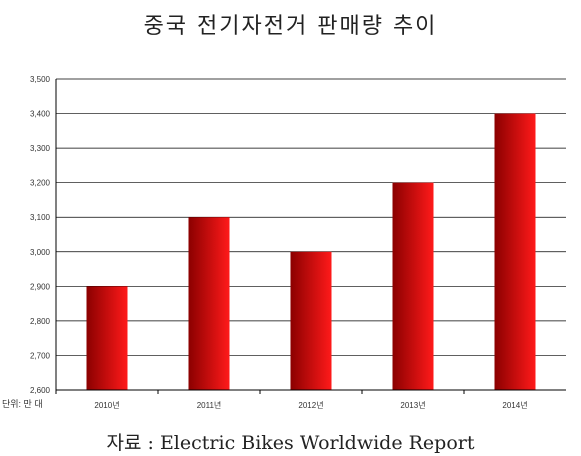 This screenshot has width=581, height=456. I want to click on x-tick-label: 2010년, so click(106, 405).